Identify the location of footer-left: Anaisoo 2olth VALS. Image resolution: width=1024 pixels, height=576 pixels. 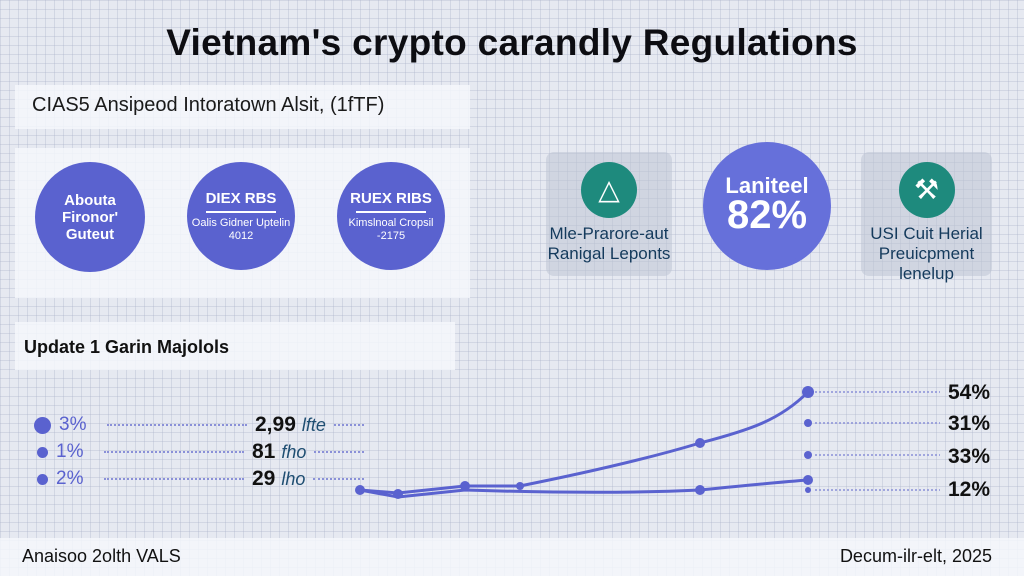
(101, 556).